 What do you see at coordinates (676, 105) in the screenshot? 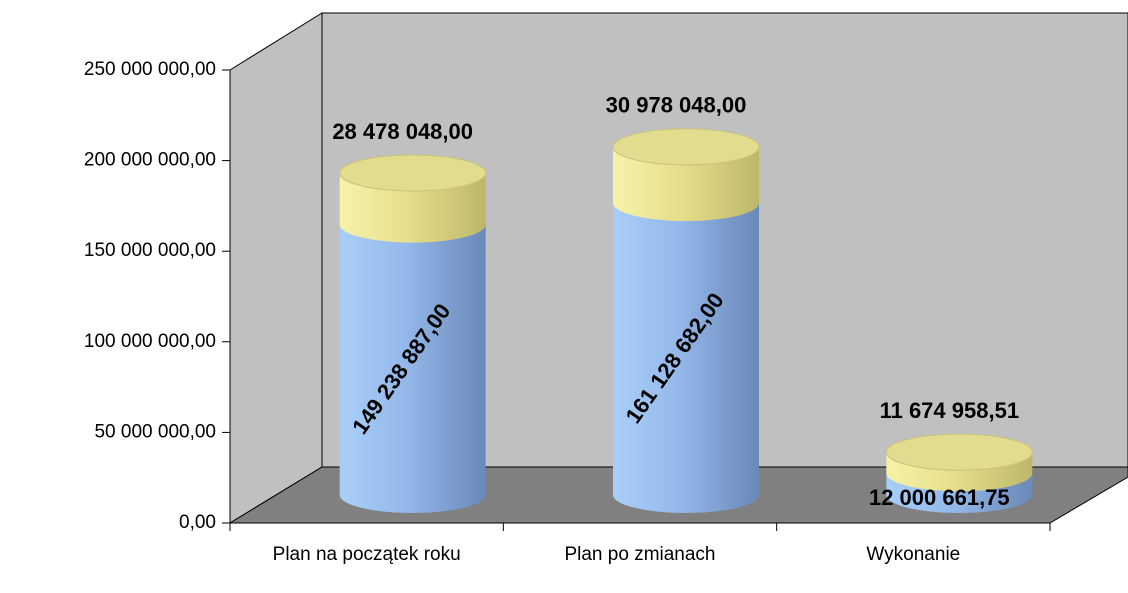
I see `data-label: 30 978 048,00` at bounding box center [676, 105].